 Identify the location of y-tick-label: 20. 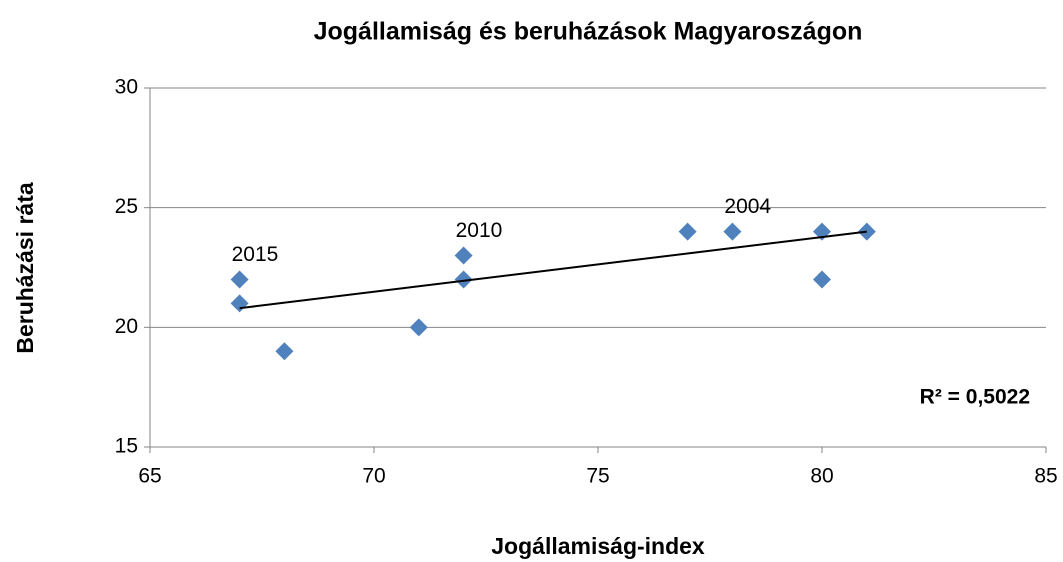
(126, 326).